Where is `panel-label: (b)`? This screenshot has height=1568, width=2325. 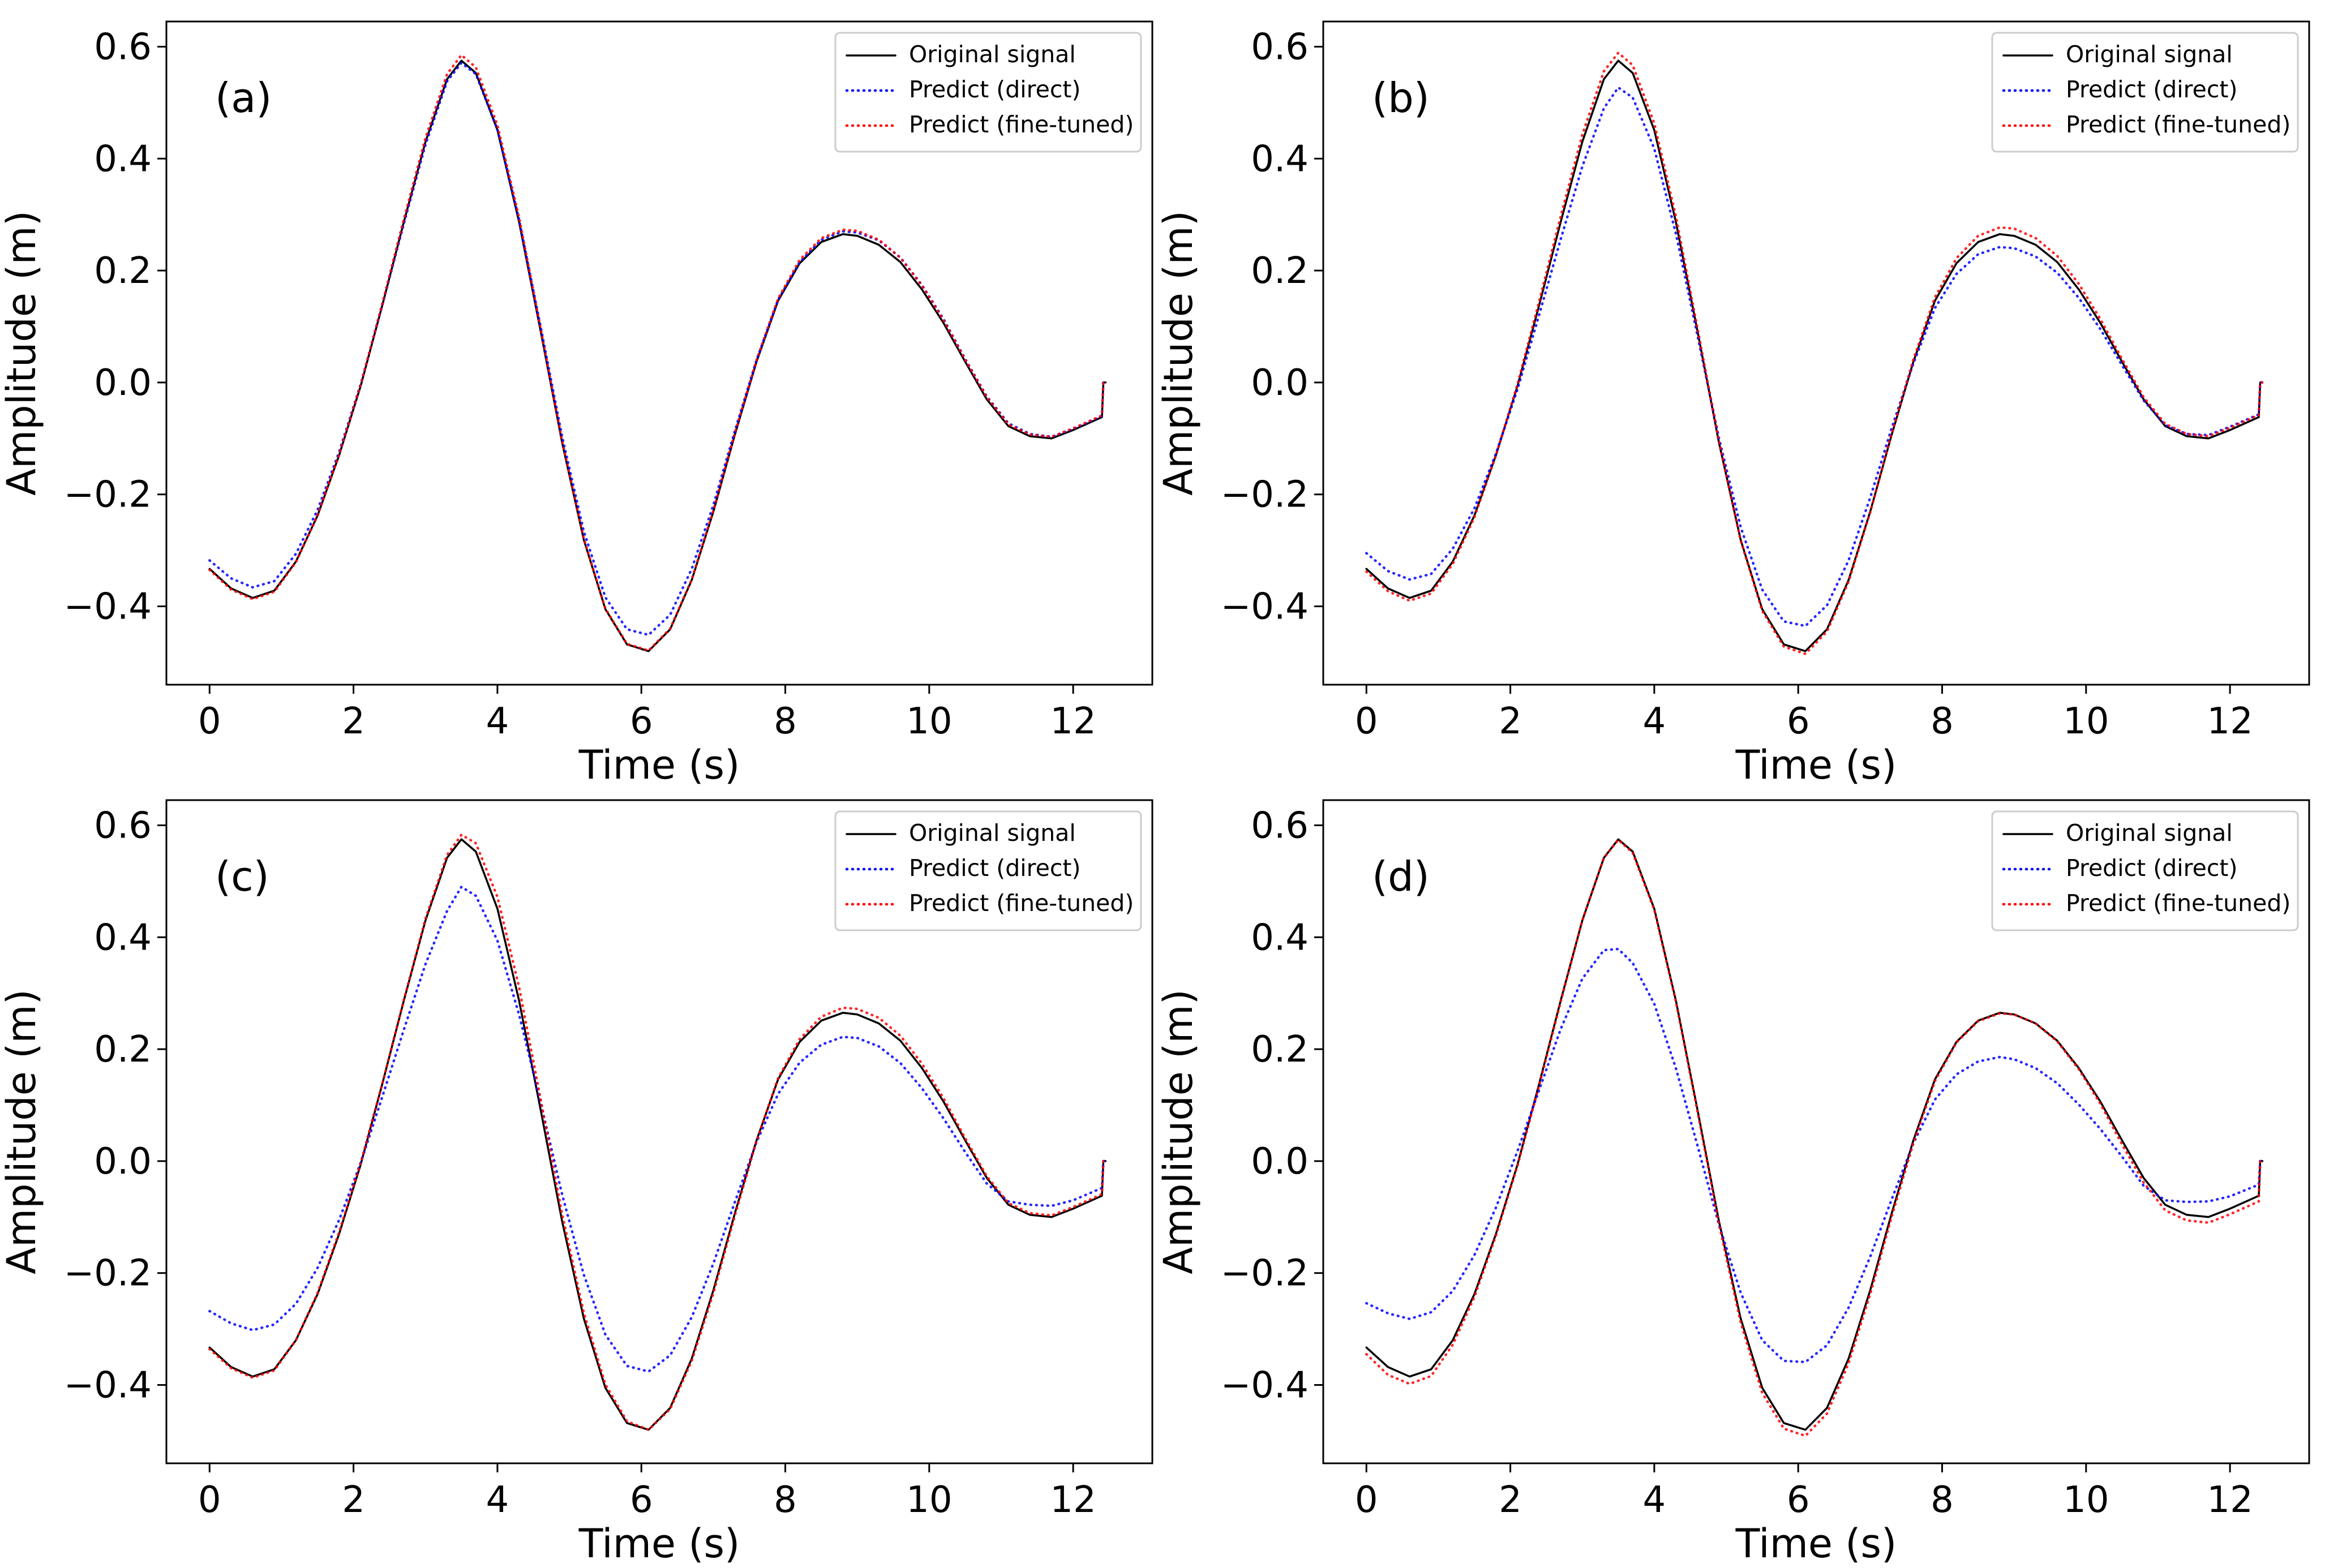 panel-label: (b) is located at coordinates (1401, 98).